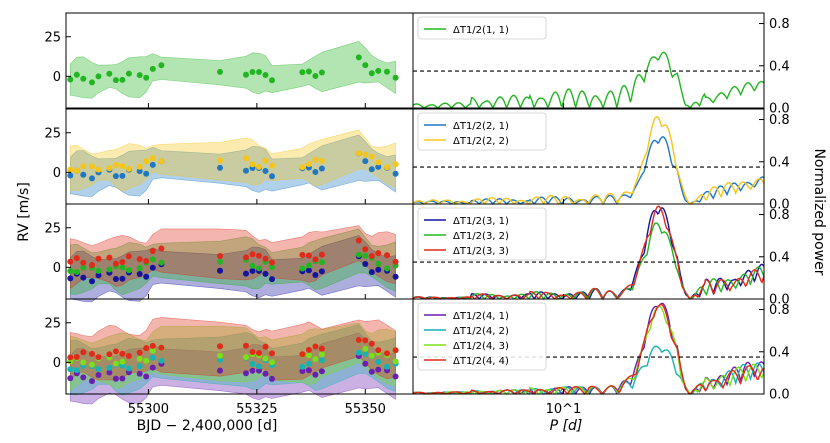  Describe the element at coordinates (779, 109) in the screenshot. I see `power-ytick-label: 0.0` at that location.